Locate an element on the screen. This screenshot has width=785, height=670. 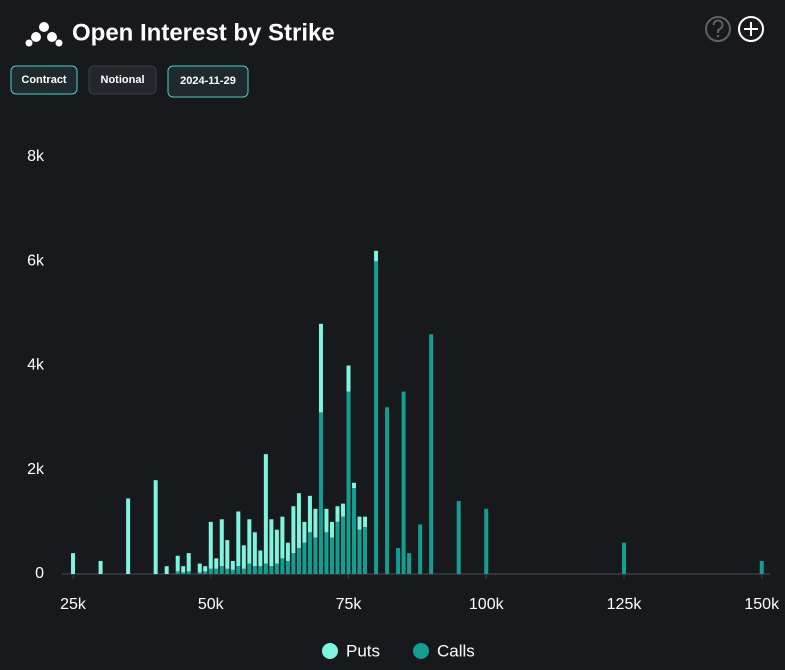
button: Contract is located at coordinates (44, 80).